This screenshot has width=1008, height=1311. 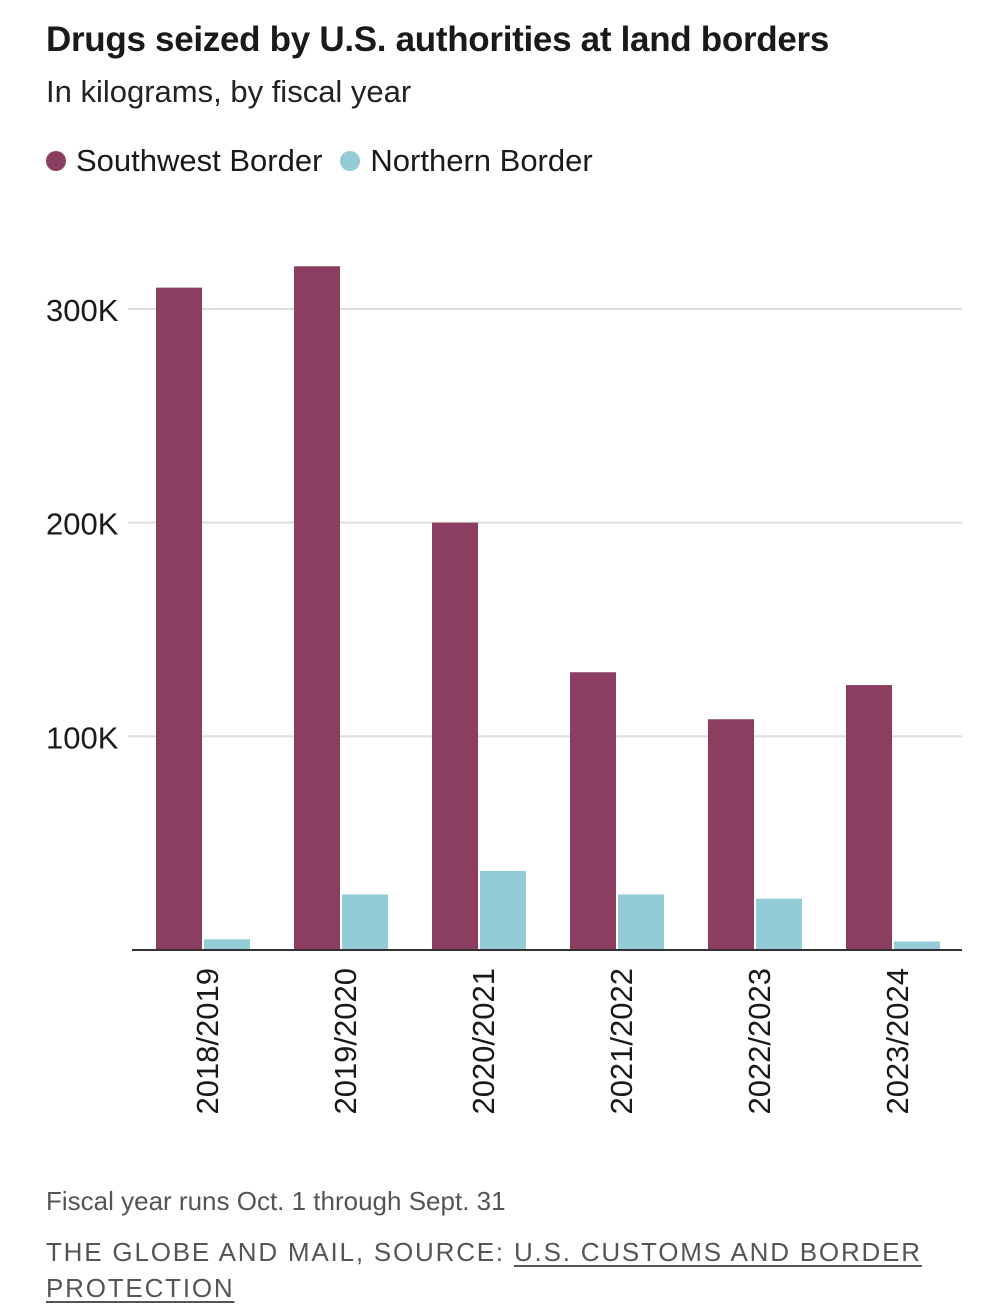 What do you see at coordinates (201, 1252) in the screenshot?
I see `publisher-name: THE GLOBE AND MAIL` at bounding box center [201, 1252].